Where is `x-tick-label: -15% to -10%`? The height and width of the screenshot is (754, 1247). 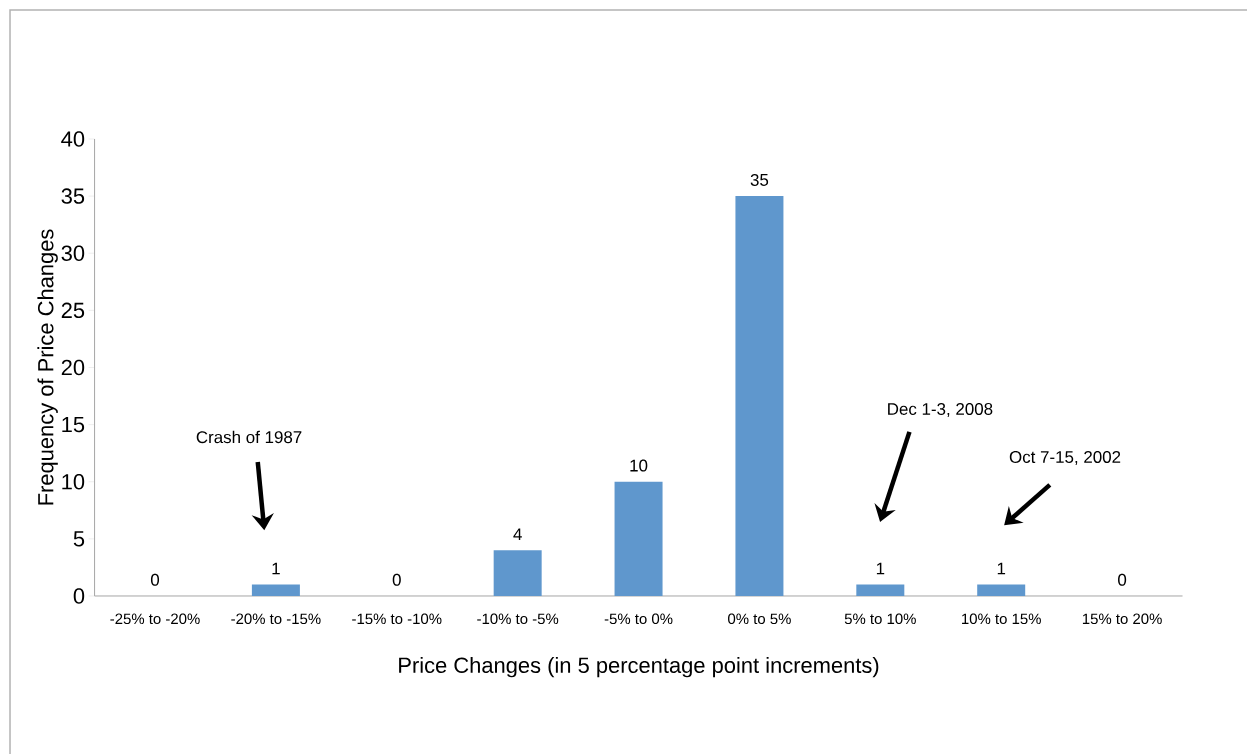 x-tick-label: -15% to -10% is located at coordinates (397, 619).